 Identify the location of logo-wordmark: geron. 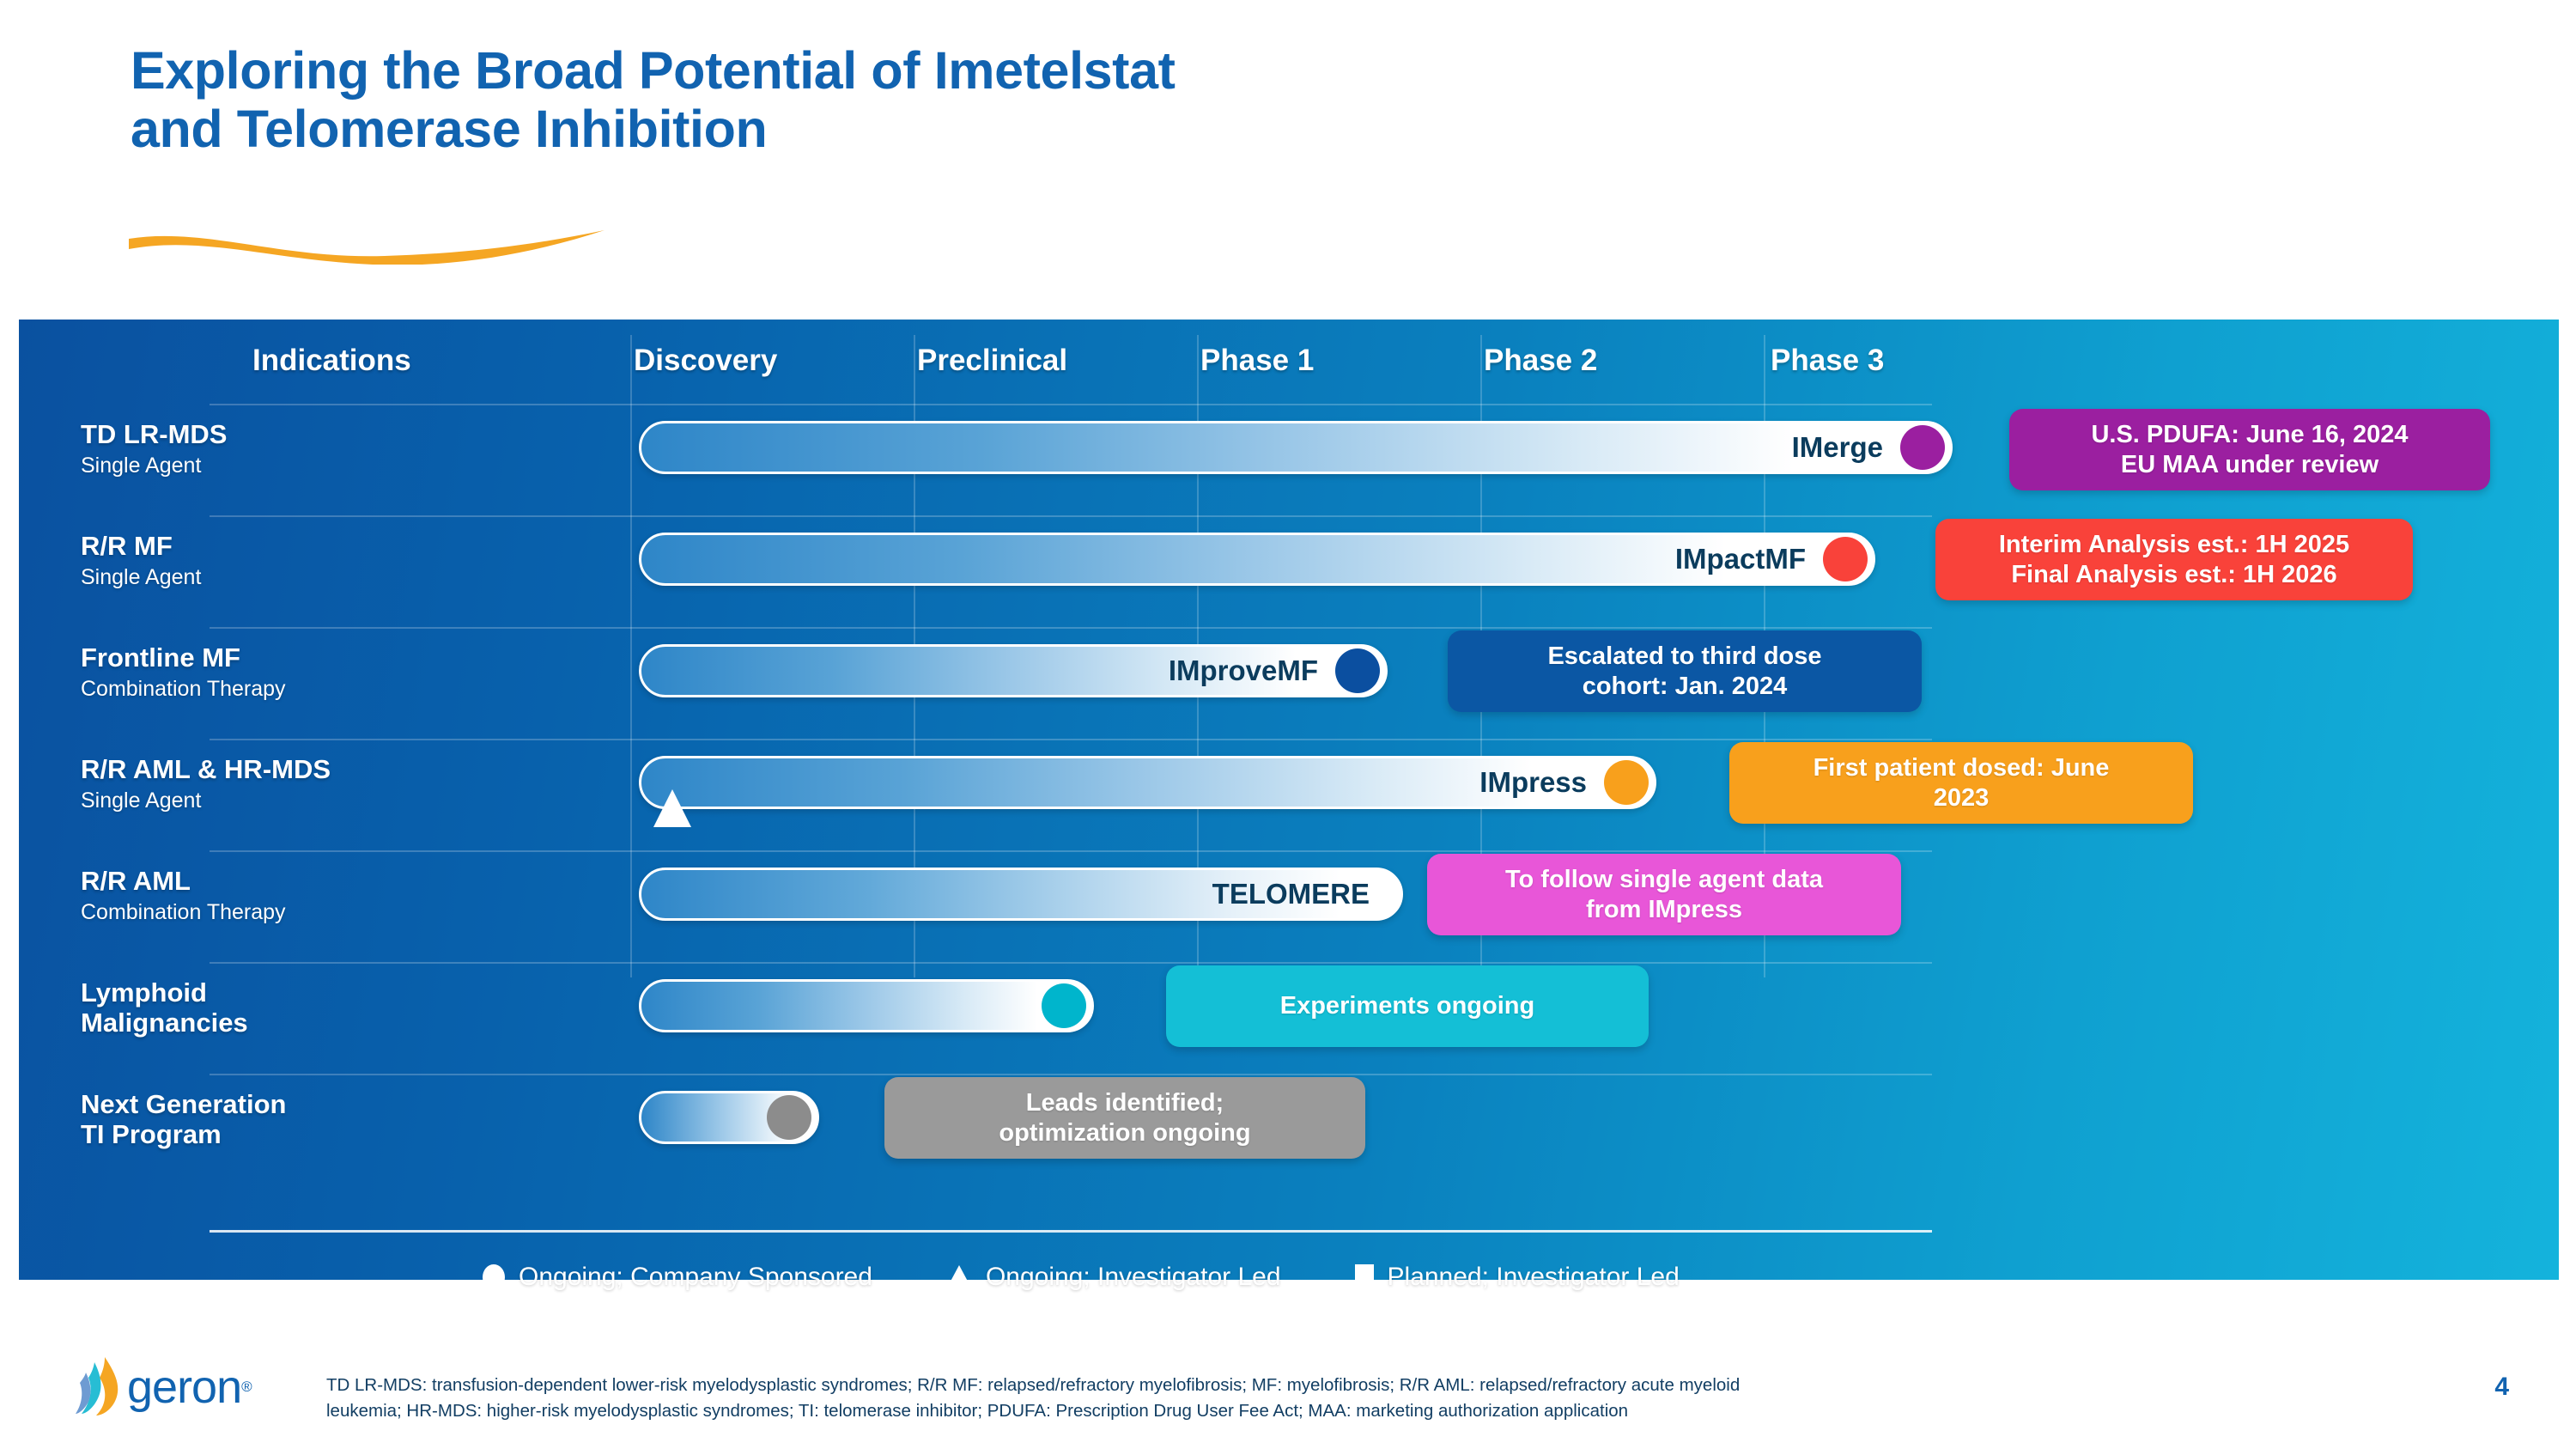
(185, 1387).